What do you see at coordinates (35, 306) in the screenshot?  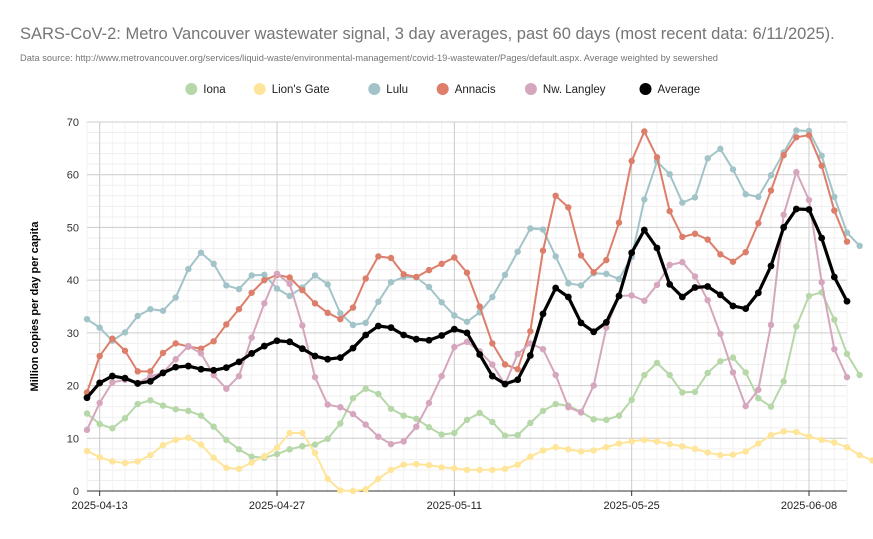 I see `y-axis-label: Million copies per day per capita` at bounding box center [35, 306].